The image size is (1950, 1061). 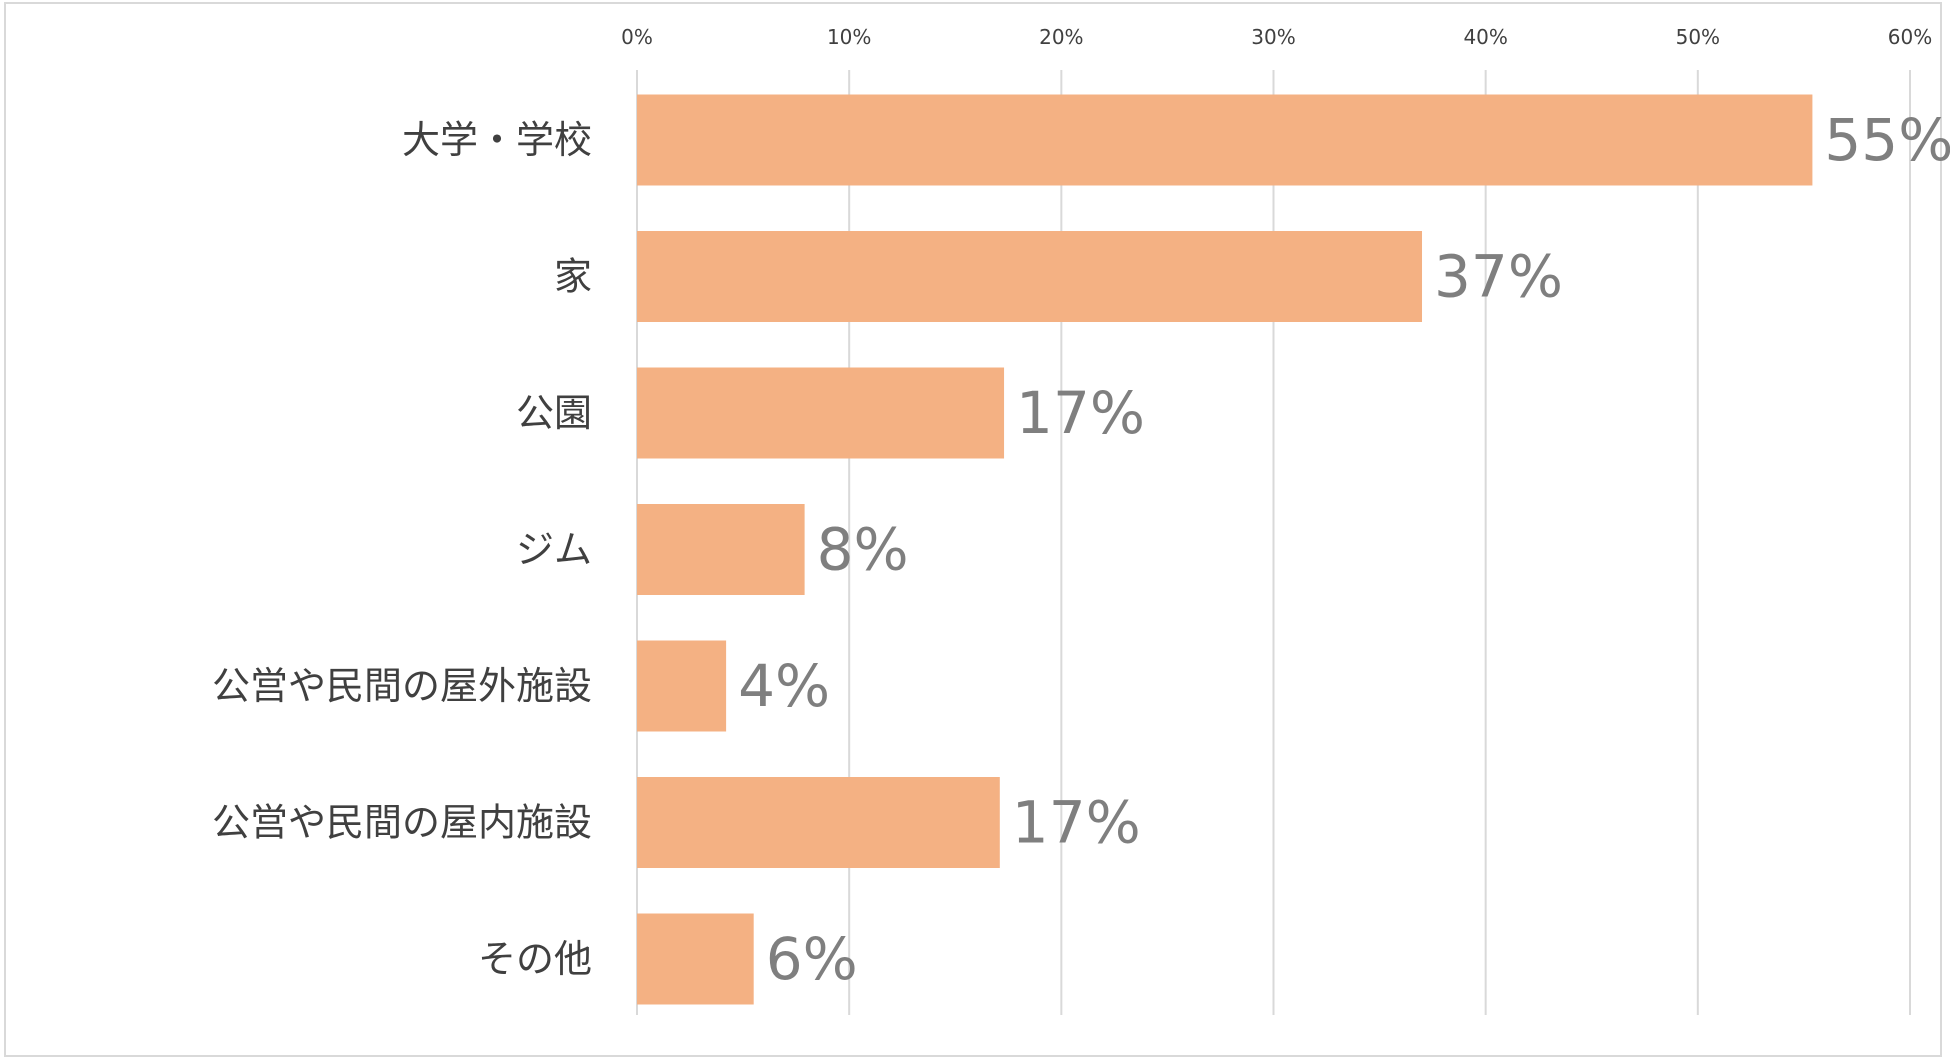 What do you see at coordinates (1273, 37) in the screenshot?
I see `x-tick-label: 30%` at bounding box center [1273, 37].